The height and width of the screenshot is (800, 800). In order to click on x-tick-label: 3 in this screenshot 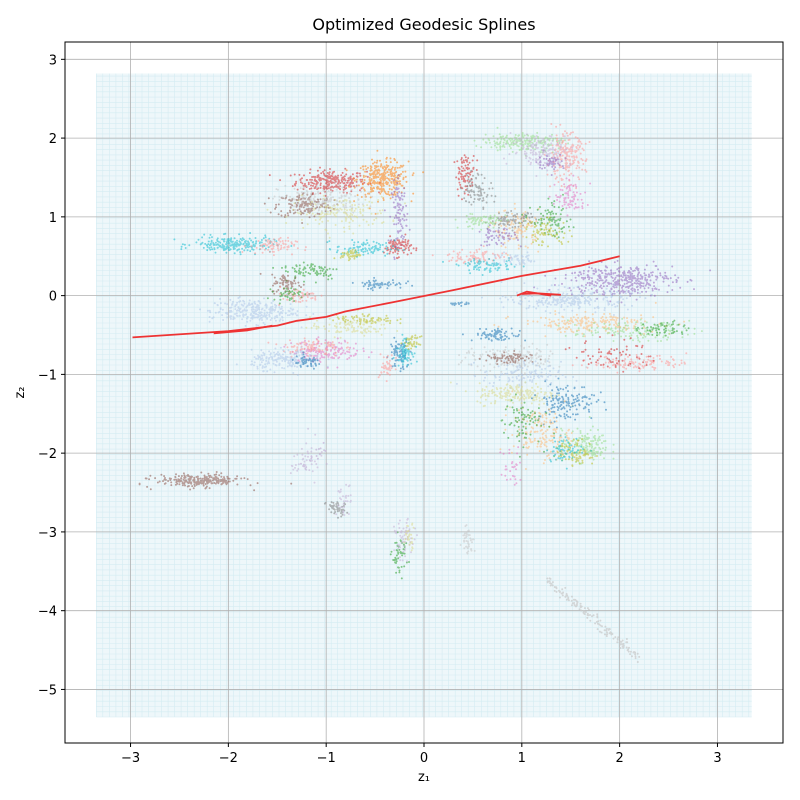, I will do `click(717, 758)`.